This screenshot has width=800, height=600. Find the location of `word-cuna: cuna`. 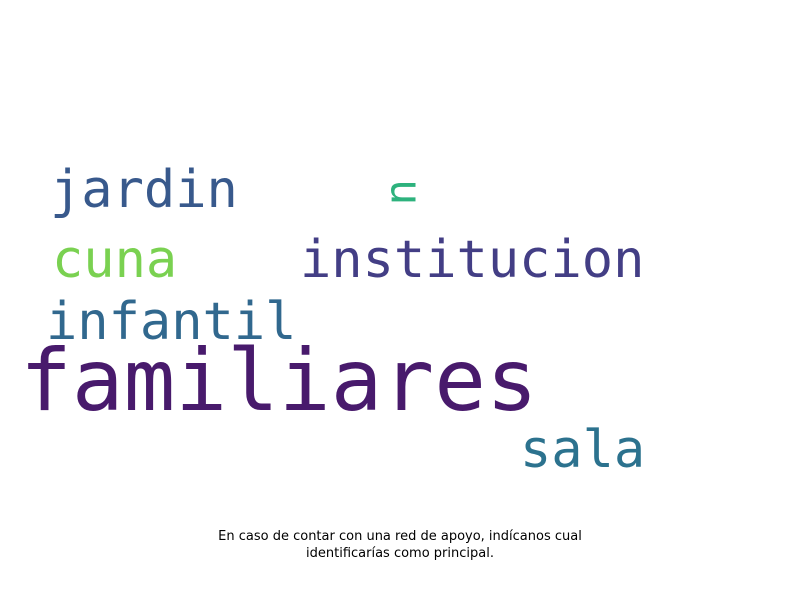

word-cuna: cuna is located at coordinates (115, 260).